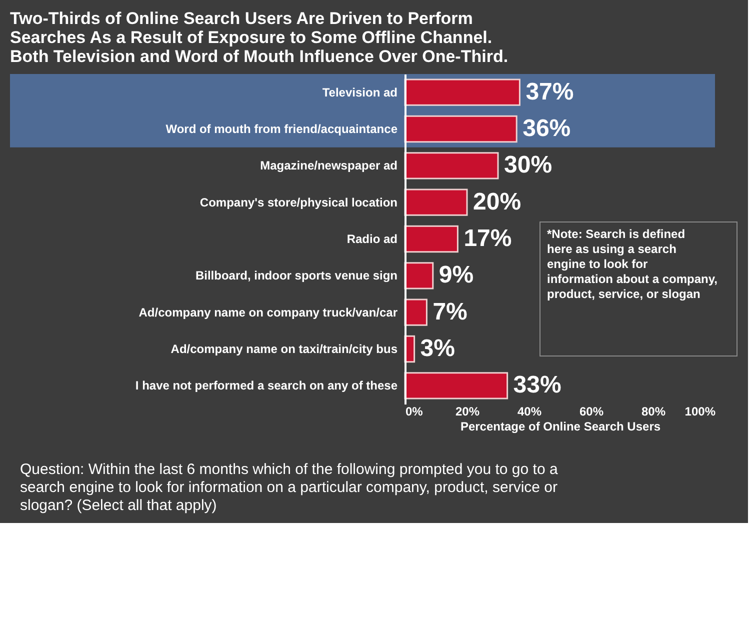  What do you see at coordinates (289, 487) in the screenshot?
I see `text: Question: Within the last 6 months which of the following prompted you to go to a search engine to look for information on a particular company, product, service or slogan? (Select all that apply)` at bounding box center [289, 487].